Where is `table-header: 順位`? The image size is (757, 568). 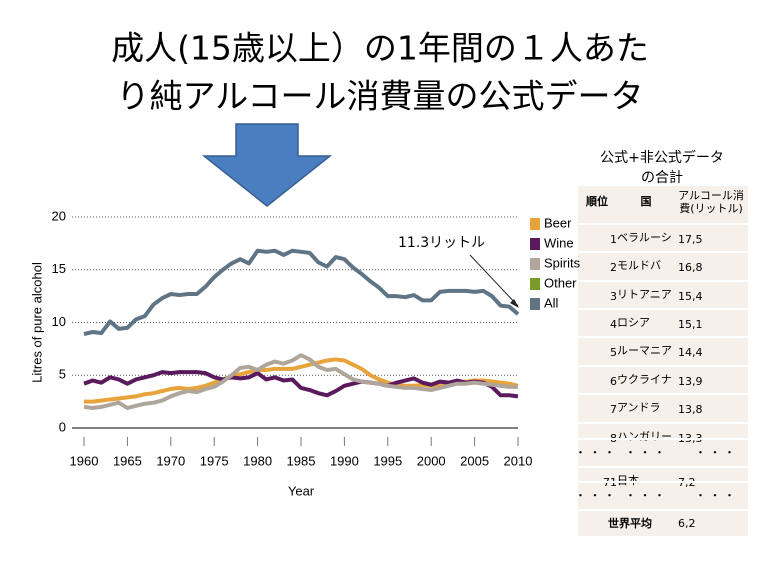
table-header: 順位 is located at coordinates (597, 201).